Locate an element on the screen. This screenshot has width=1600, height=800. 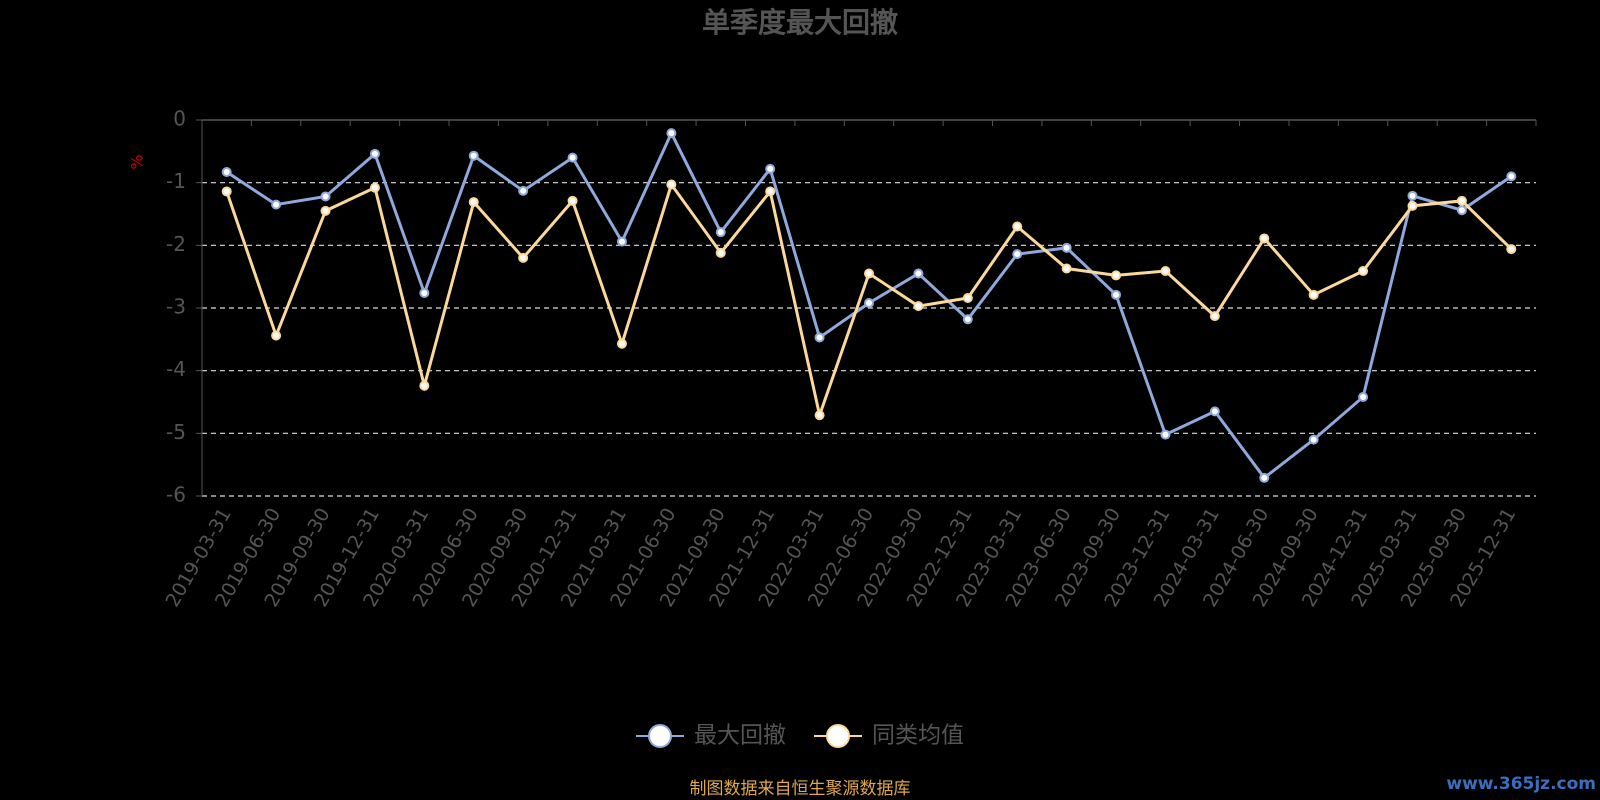
chart-title: 单季度最大回撤 is located at coordinates (800, 22).